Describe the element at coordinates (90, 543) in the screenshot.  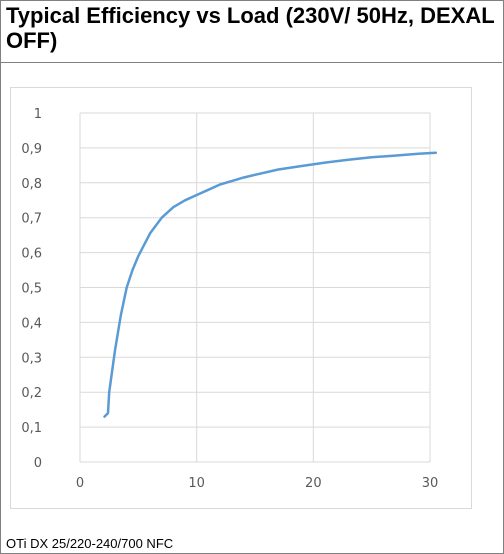
I see `footer-model-label: OTi DX 25/220-240/700 NFC` at that location.